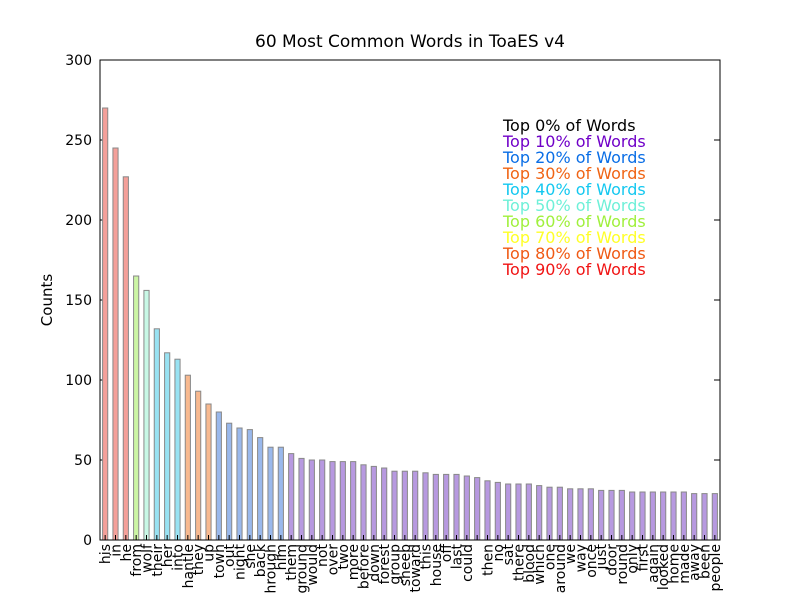 The width and height of the screenshot is (800, 600). What do you see at coordinates (574, 221) in the screenshot?
I see `legend-entry: Top 60% of Words` at bounding box center [574, 221].